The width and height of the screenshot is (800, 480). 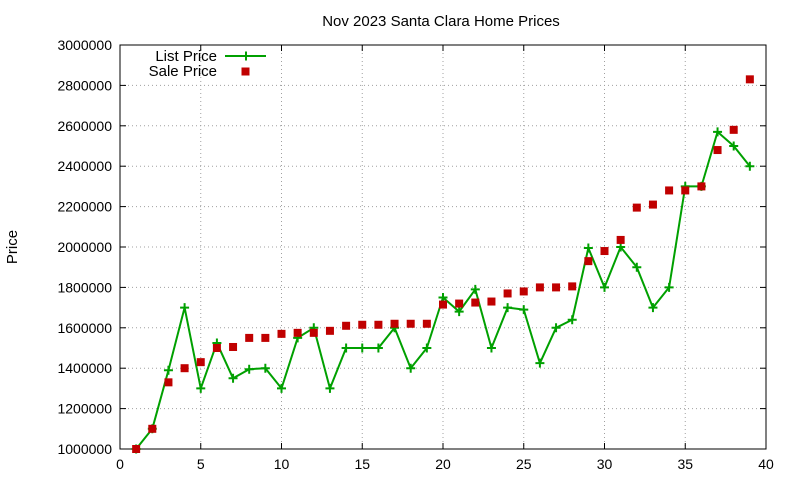 I want to click on legend: List Price Sale Price, so click(x=207, y=64).